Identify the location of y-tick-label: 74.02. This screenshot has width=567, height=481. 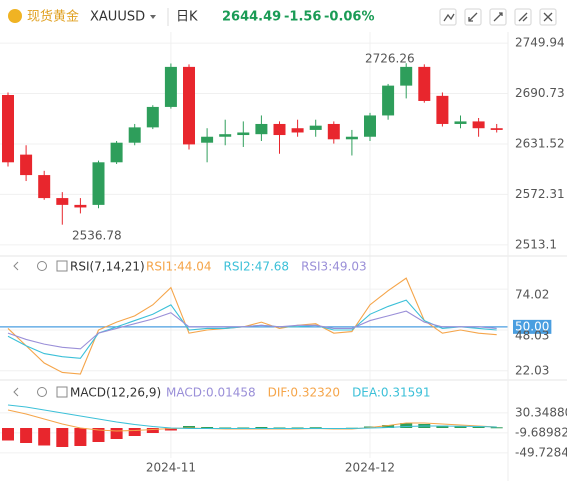
(532, 295).